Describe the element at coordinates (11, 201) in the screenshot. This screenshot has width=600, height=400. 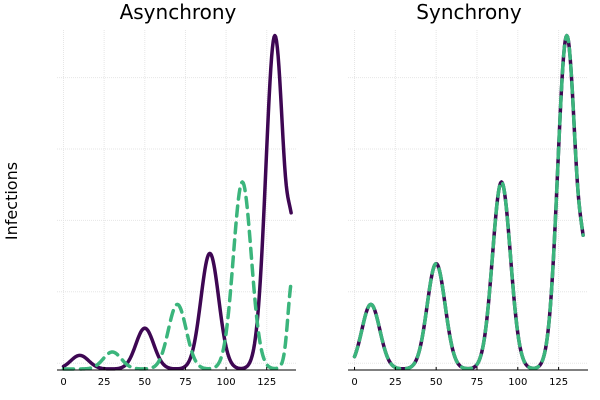
I see `y-axis-label: Infections` at that location.